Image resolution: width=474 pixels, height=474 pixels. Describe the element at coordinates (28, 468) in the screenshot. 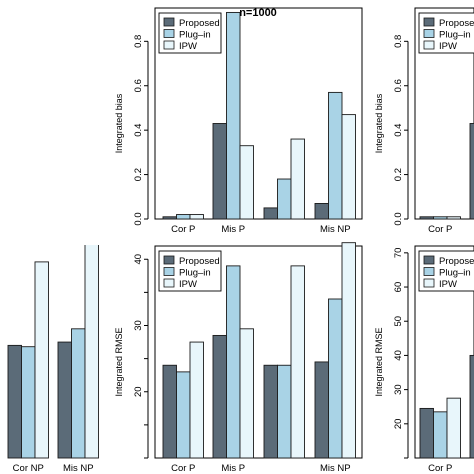

I see `x-category-label: Cor NP` at that location.